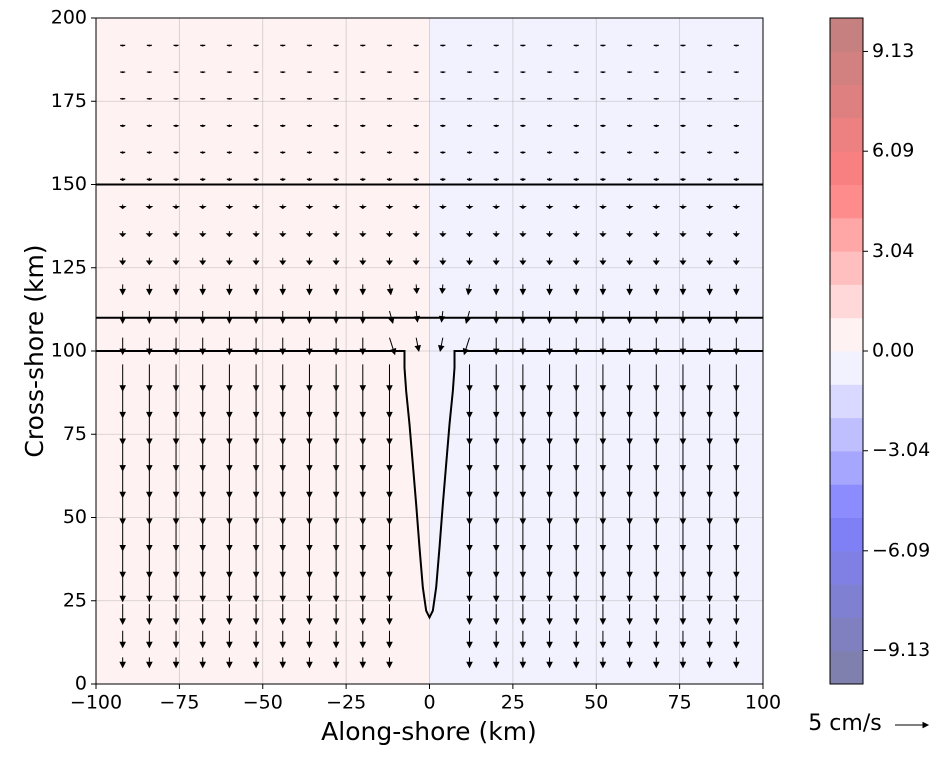 This screenshot has height=758, width=950. I want to click on x-tick-label: −25, so click(346, 703).